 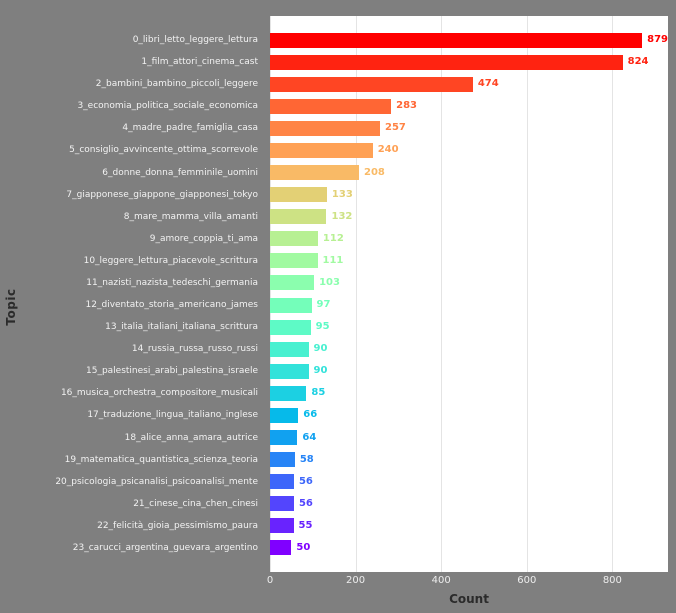 What do you see at coordinates (333, 238) in the screenshot?
I see `bar-value-label: 112` at bounding box center [333, 238].